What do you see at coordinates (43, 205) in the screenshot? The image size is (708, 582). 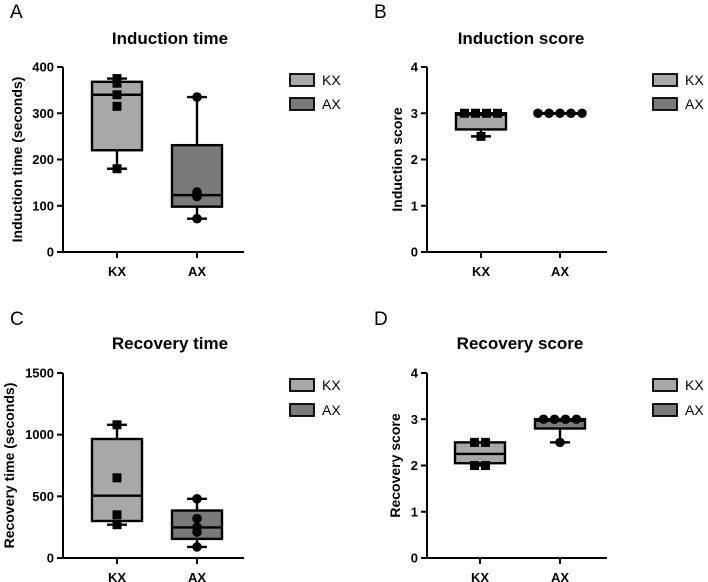 I see `y-tick-label: 100` at bounding box center [43, 205].